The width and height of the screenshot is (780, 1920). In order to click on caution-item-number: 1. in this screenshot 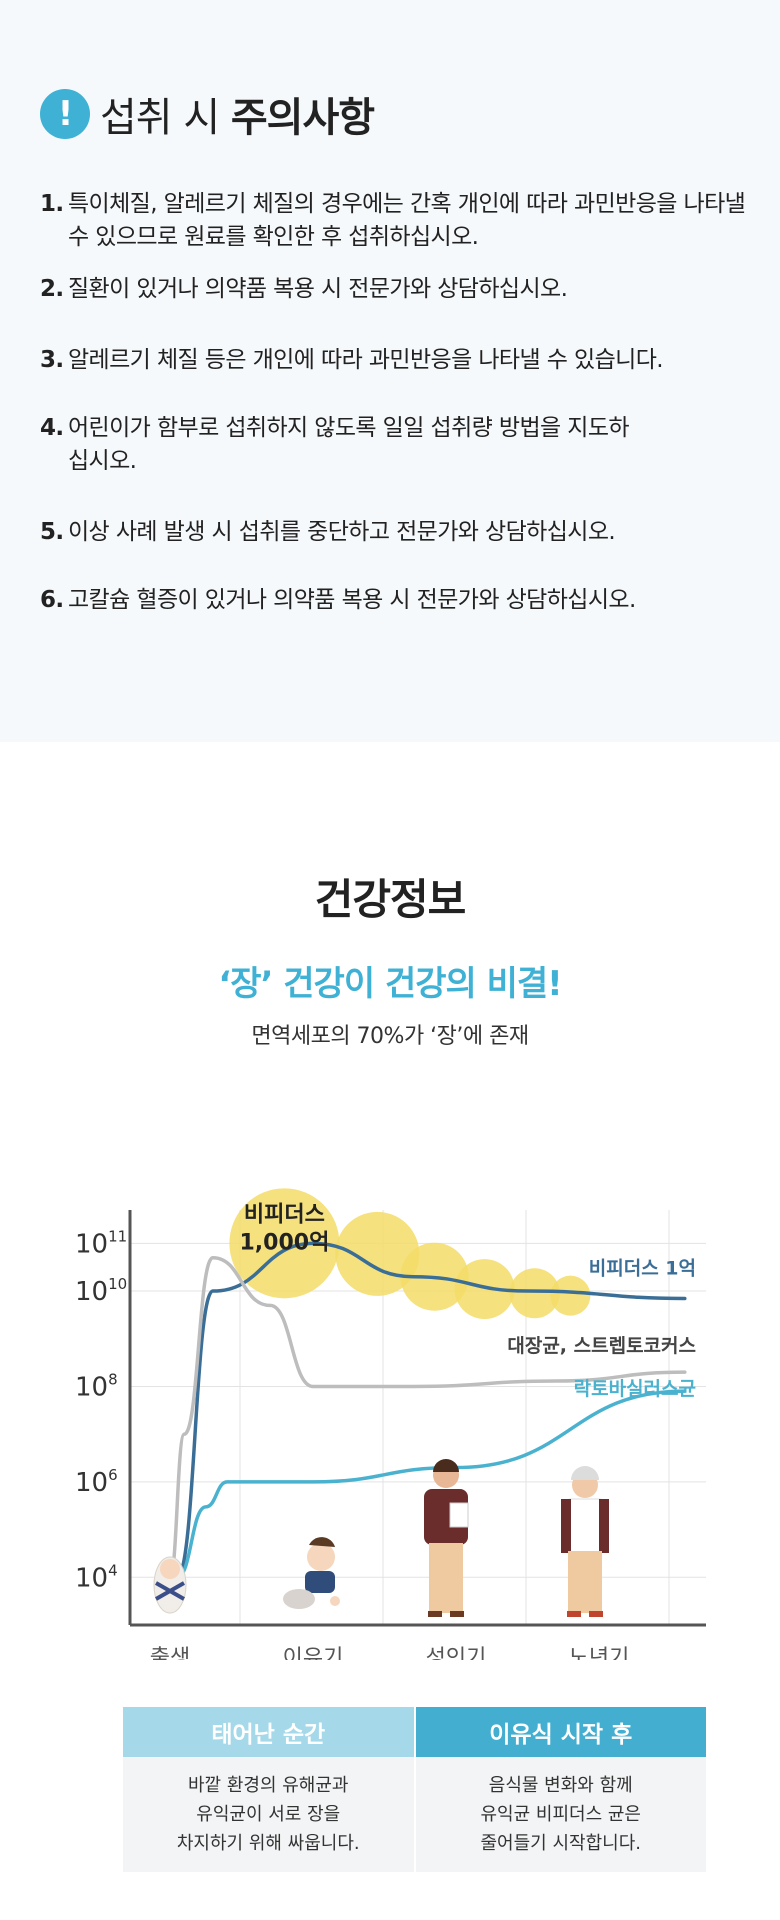, I will do `click(52, 204)`.